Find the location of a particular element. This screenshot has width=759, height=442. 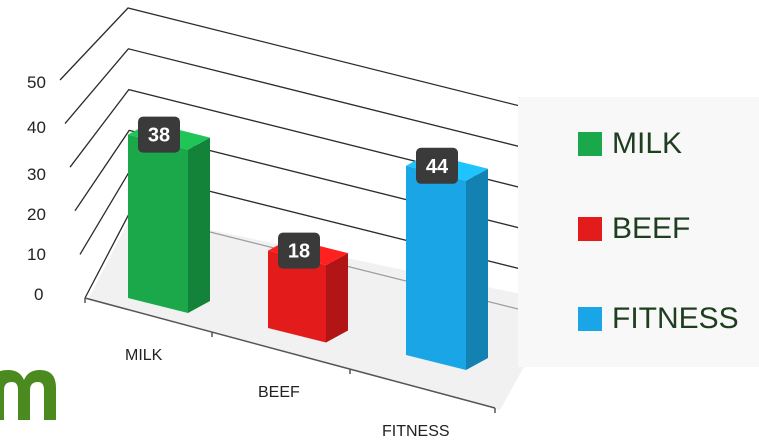

data-label-fitness: 44 is located at coordinates (437, 165).